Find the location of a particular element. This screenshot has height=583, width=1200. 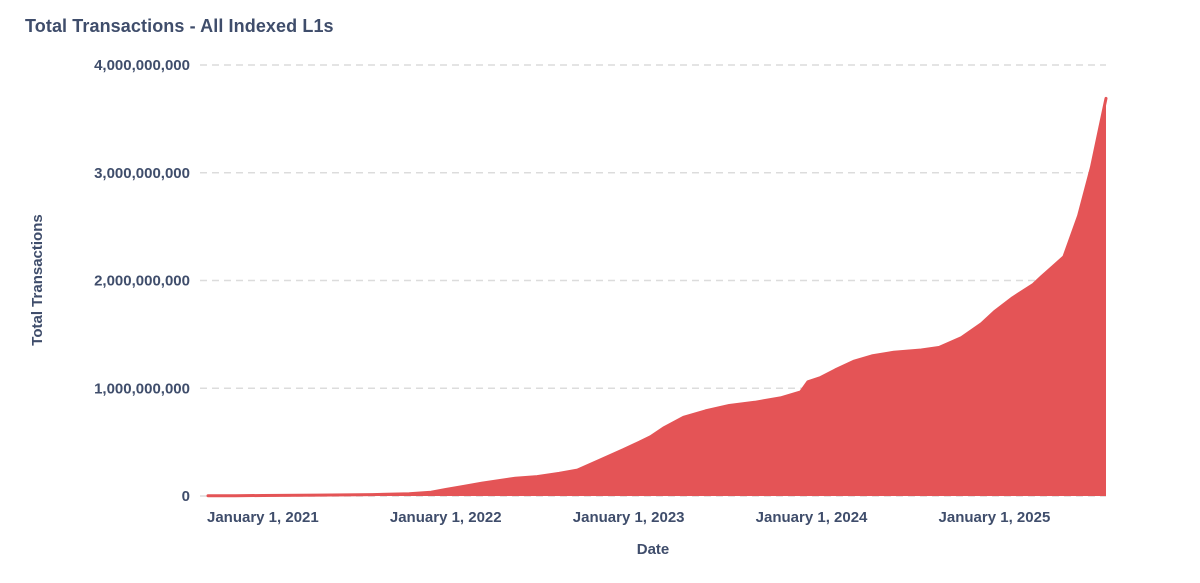

x-axis-title: Date is located at coordinates (653, 549).